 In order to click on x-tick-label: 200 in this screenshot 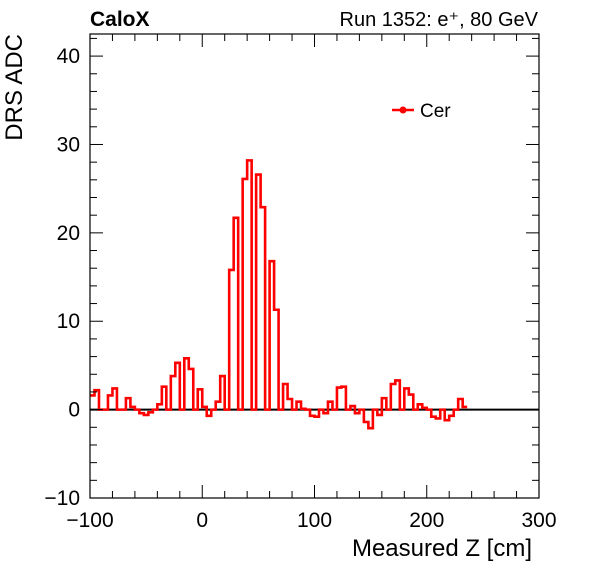, I will do `click(426, 520)`.